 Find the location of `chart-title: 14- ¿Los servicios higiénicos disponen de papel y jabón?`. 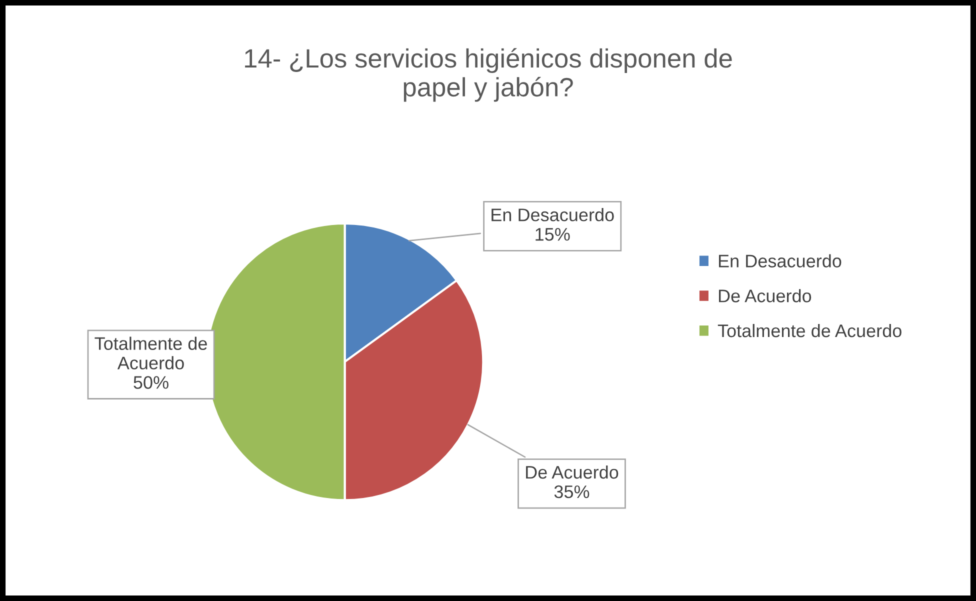

chart-title: 14- ¿Los servicios higiénicos disponen de papel y jabón? is located at coordinates (488, 75).